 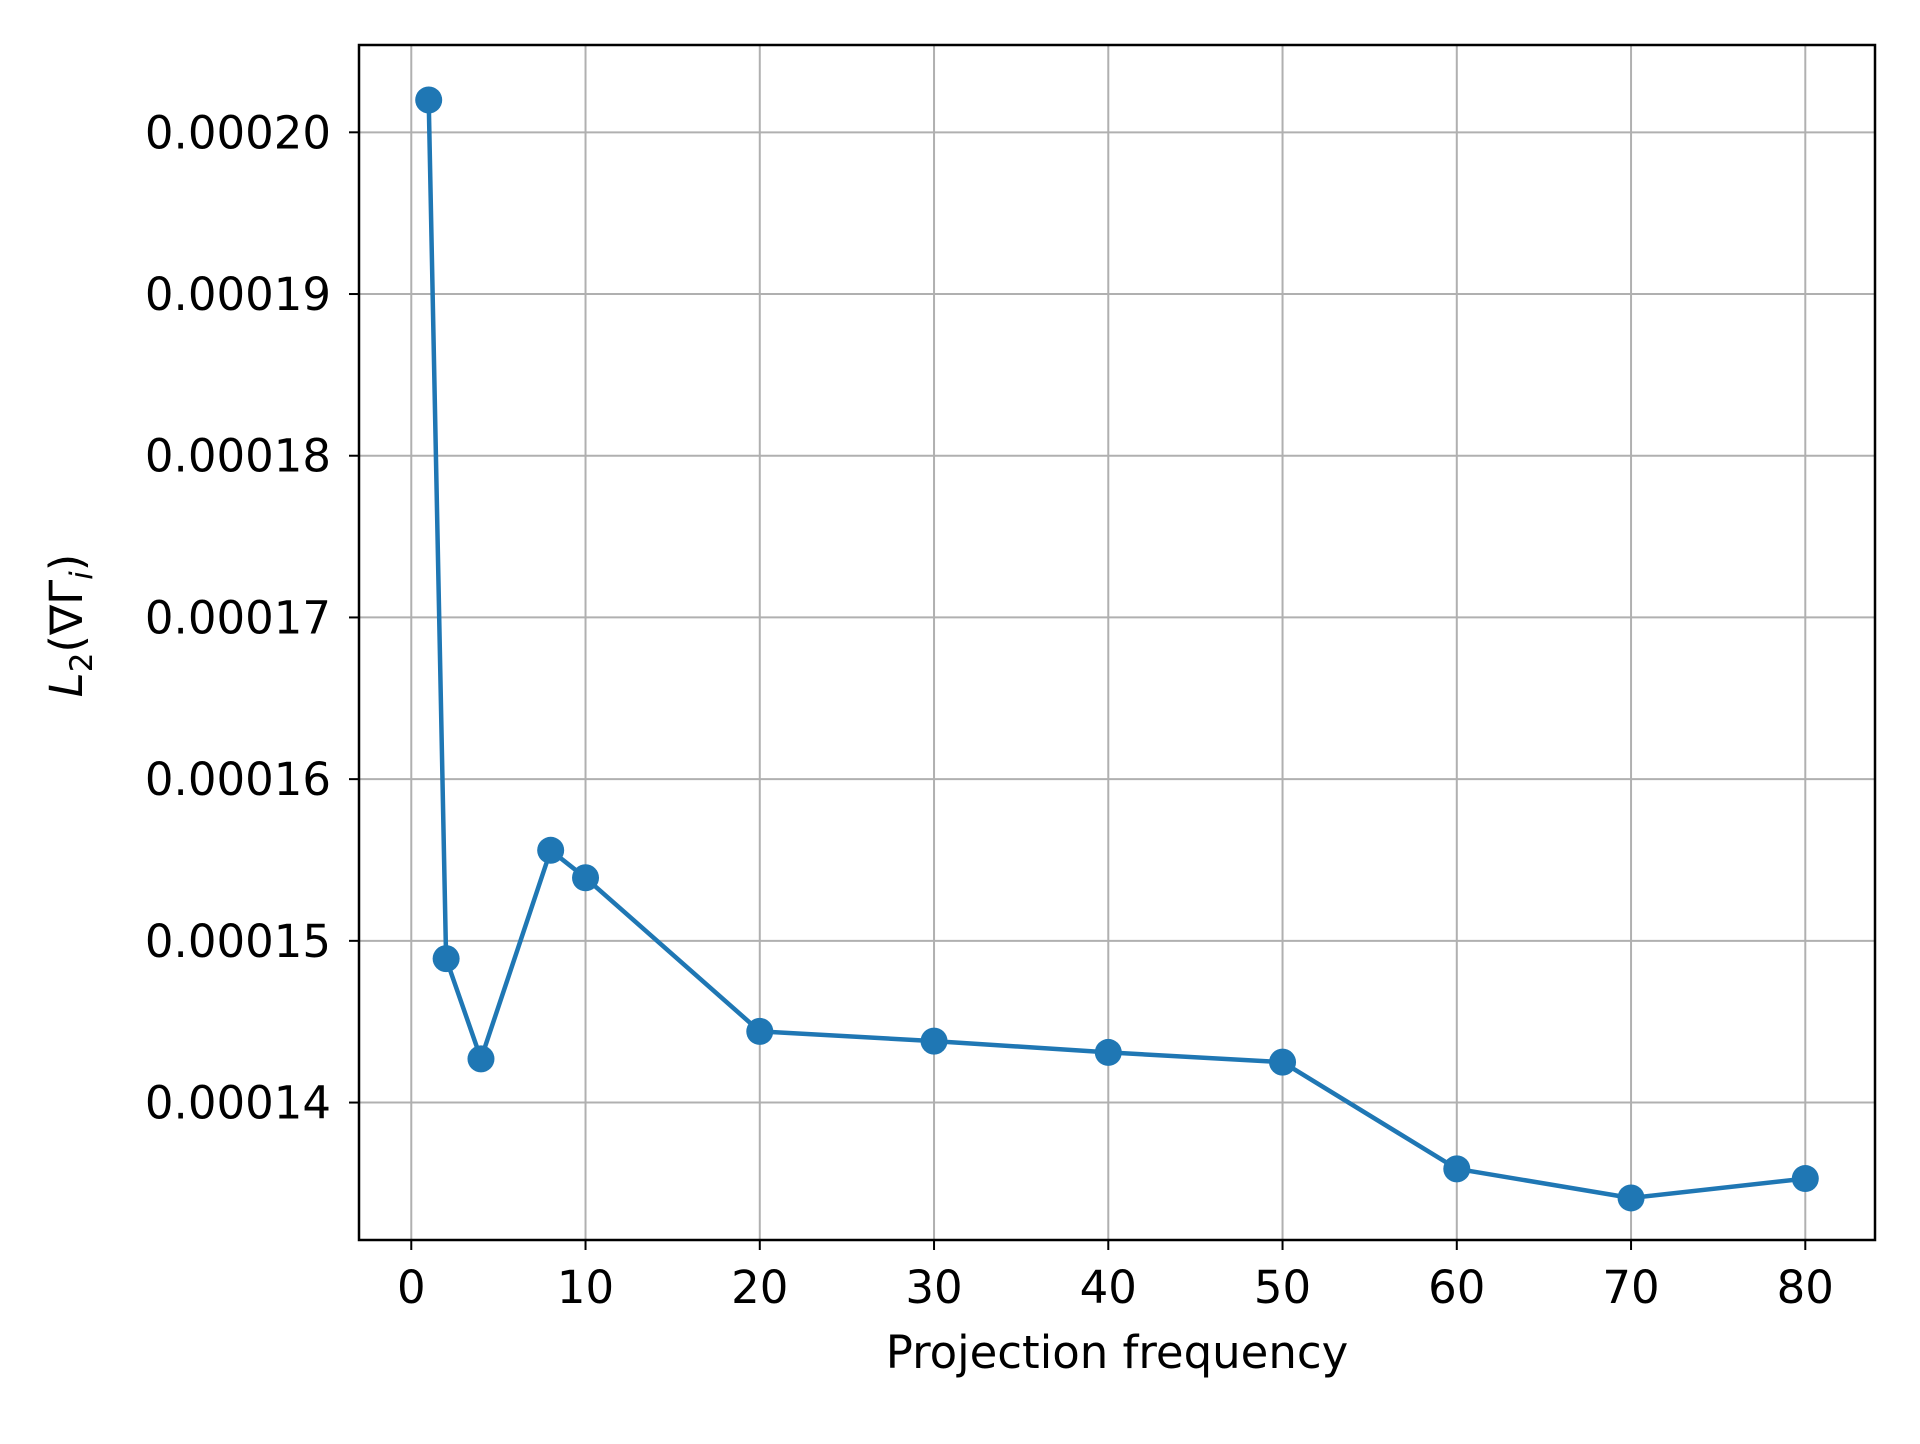 What do you see at coordinates (933, 1287) in the screenshot?
I see `x-tick-label: 30` at bounding box center [933, 1287].